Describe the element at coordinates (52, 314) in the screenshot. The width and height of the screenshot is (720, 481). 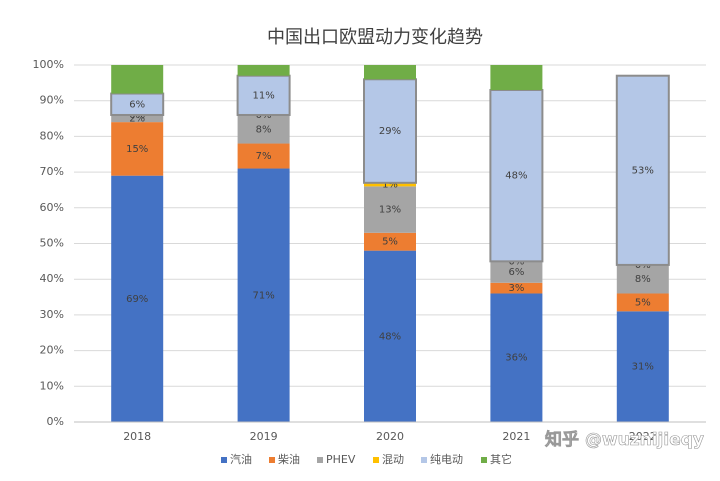
I see `y-tick-label: 30%` at that location.